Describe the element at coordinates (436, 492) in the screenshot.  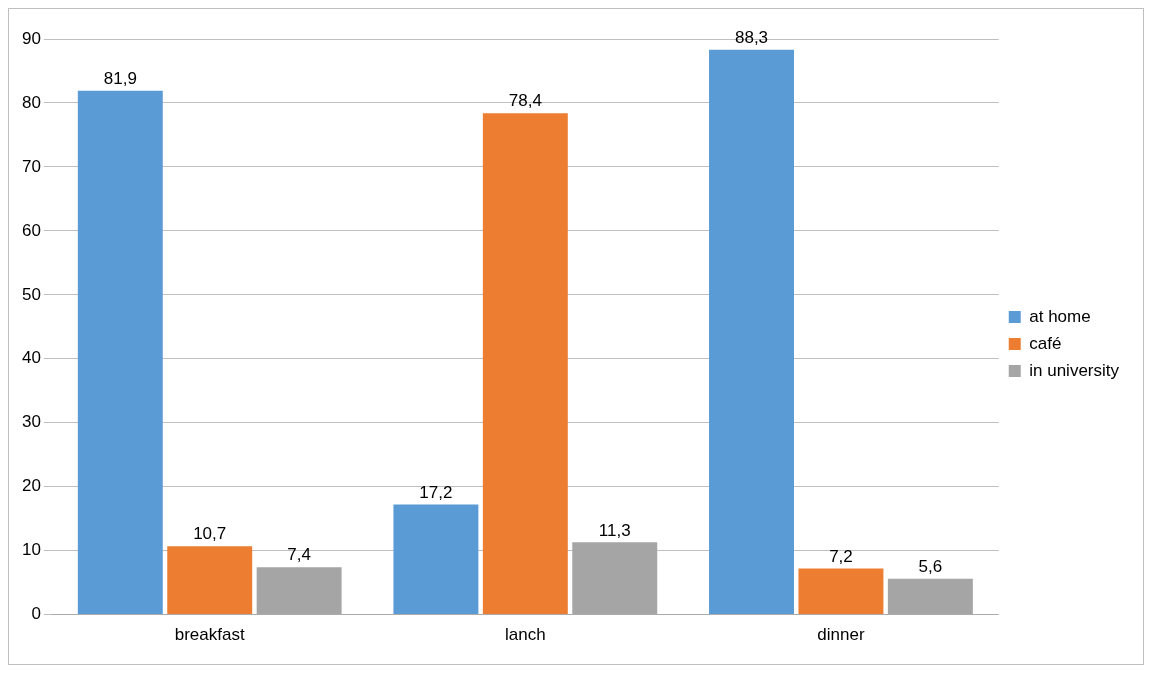
I see `data-label: 17,2` at that location.